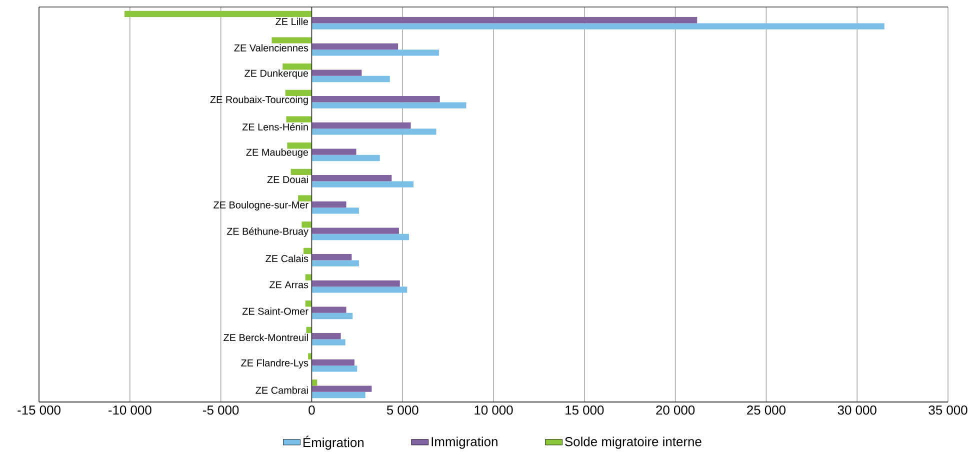 This screenshot has width=978, height=456. Describe the element at coordinates (274, 363) in the screenshot. I see `y-tick-label: ZE Flandre-Lys` at that location.